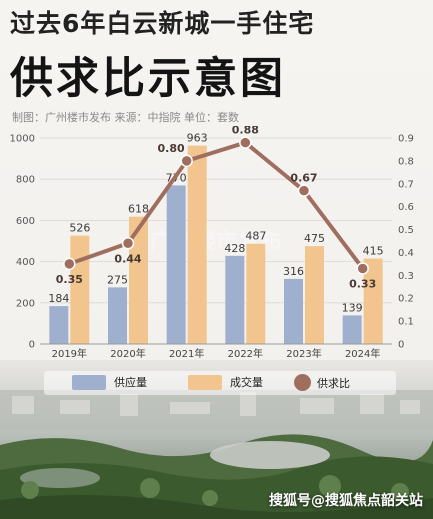 This screenshot has width=433, height=519. What do you see at coordinates (69, 353) in the screenshot?
I see `x-tick-label: 2019年` at bounding box center [69, 353].